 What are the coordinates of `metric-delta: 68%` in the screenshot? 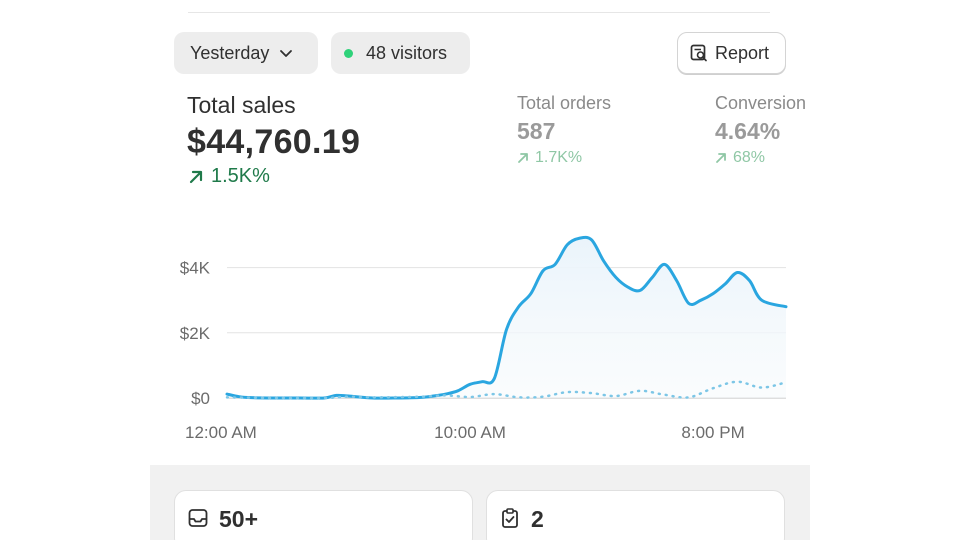 It's located at (760, 158).